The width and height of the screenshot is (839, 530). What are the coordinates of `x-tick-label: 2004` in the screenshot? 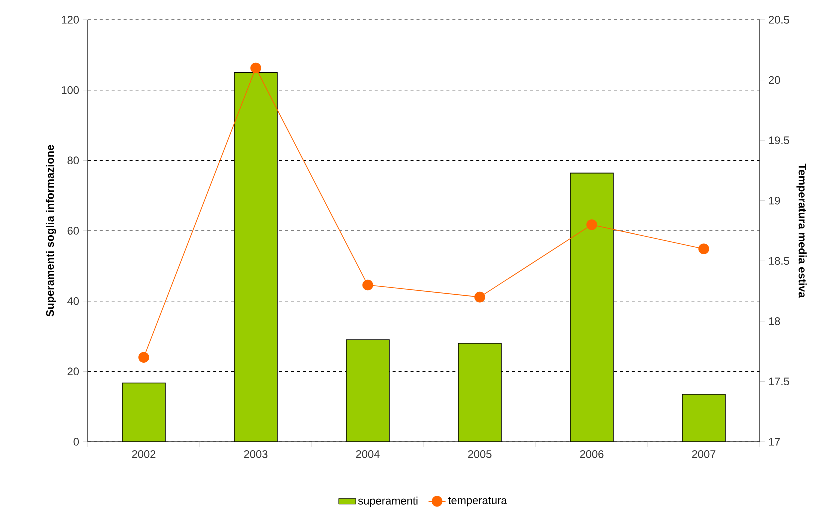 It's located at (368, 454).